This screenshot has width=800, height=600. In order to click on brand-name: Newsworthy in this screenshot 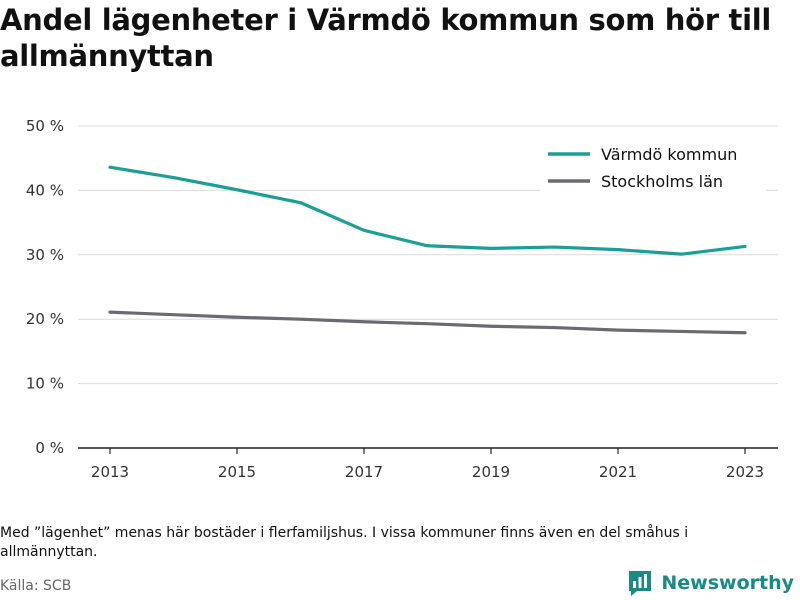, I will do `click(727, 583)`.